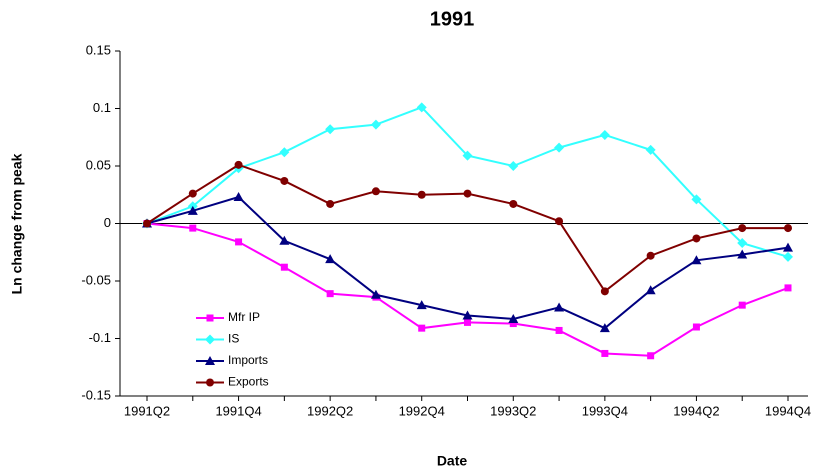 The width and height of the screenshot is (819, 476). Describe the element at coordinates (100, 337) in the screenshot. I see `y-tick-label: -0.1` at that location.